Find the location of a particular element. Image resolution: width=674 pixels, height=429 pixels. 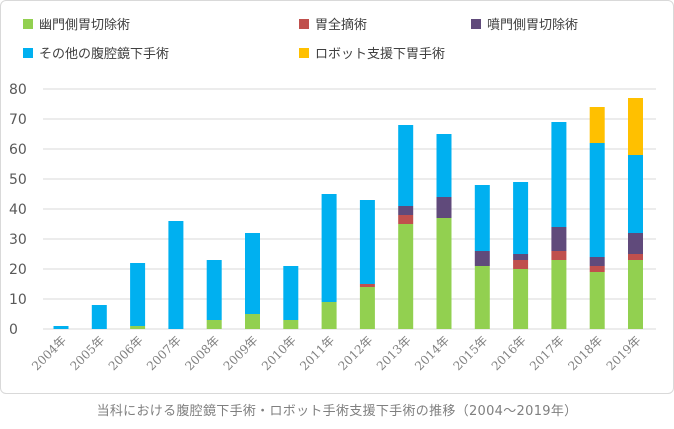

legend-label: その他の腹腔鏡下手術 is located at coordinates (104, 54).